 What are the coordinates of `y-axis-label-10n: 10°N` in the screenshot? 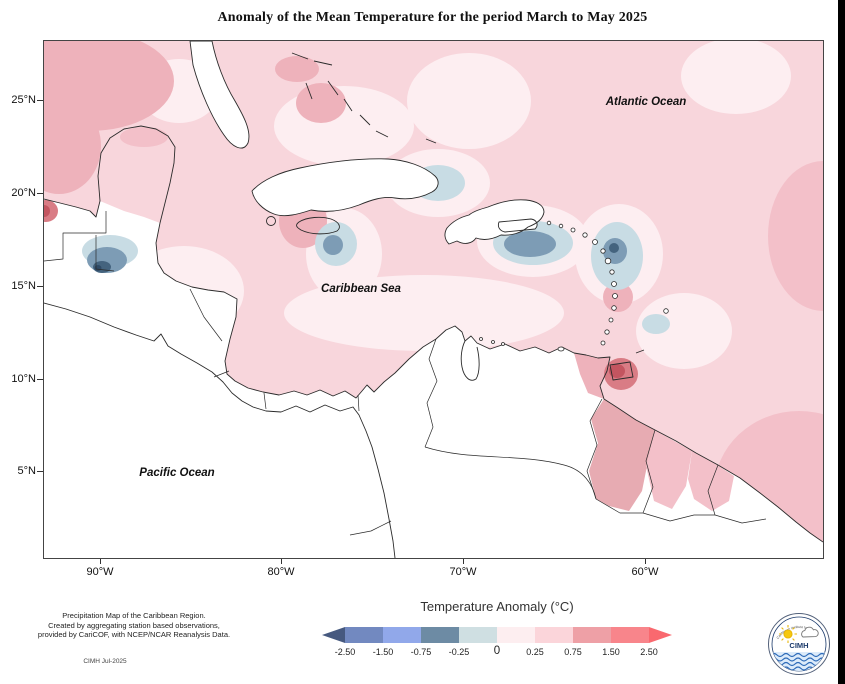 It's located at (23, 379).